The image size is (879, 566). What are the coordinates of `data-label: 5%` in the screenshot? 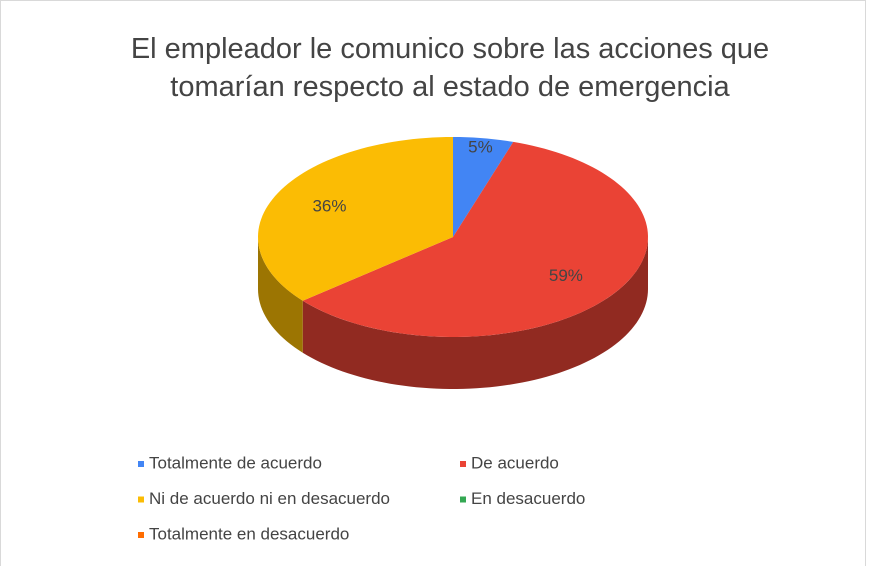 It's located at (480, 147).